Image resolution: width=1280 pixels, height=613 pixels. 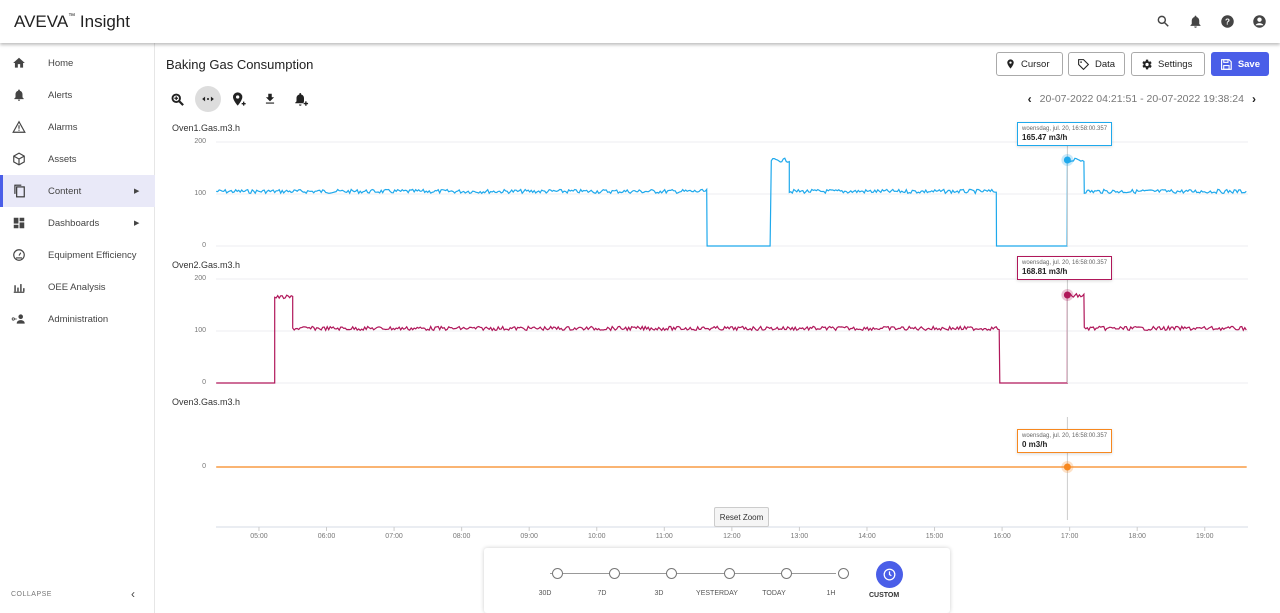 What do you see at coordinates (19, 127) in the screenshot?
I see `warning-icon` at bounding box center [19, 127].